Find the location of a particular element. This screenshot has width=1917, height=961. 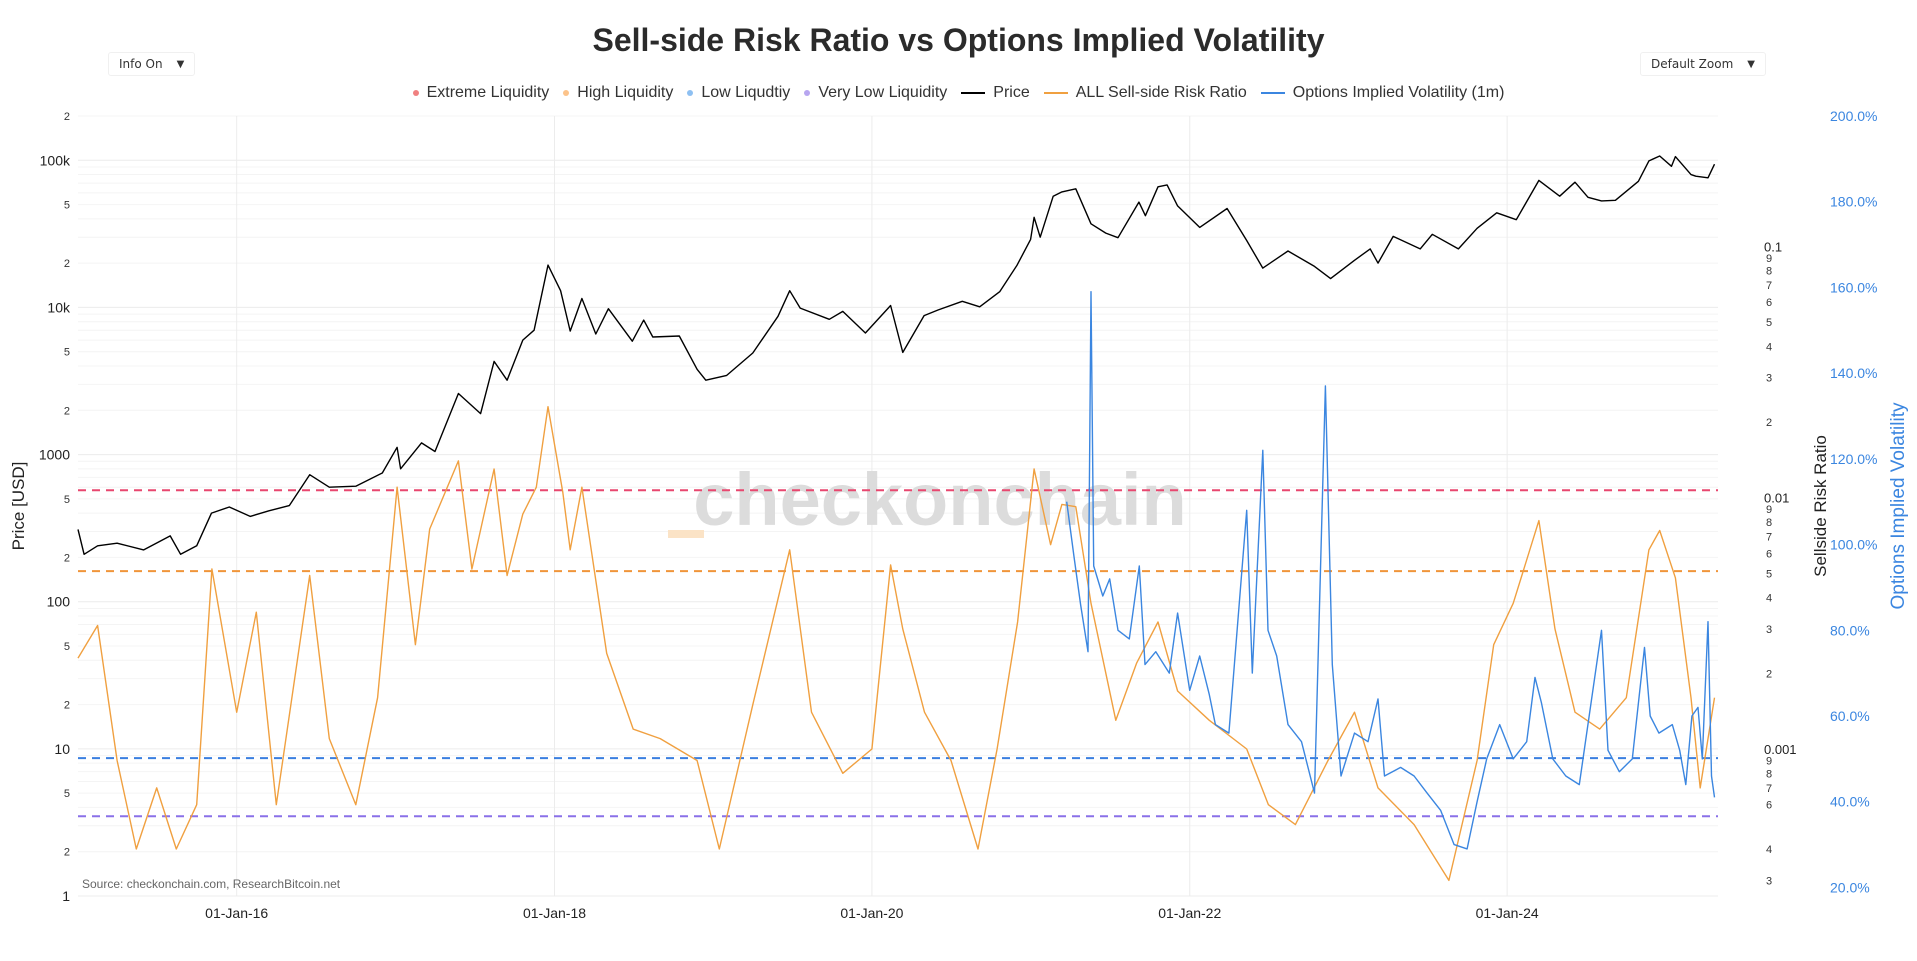

legend-label: Low Liqudtiy is located at coordinates (746, 92).